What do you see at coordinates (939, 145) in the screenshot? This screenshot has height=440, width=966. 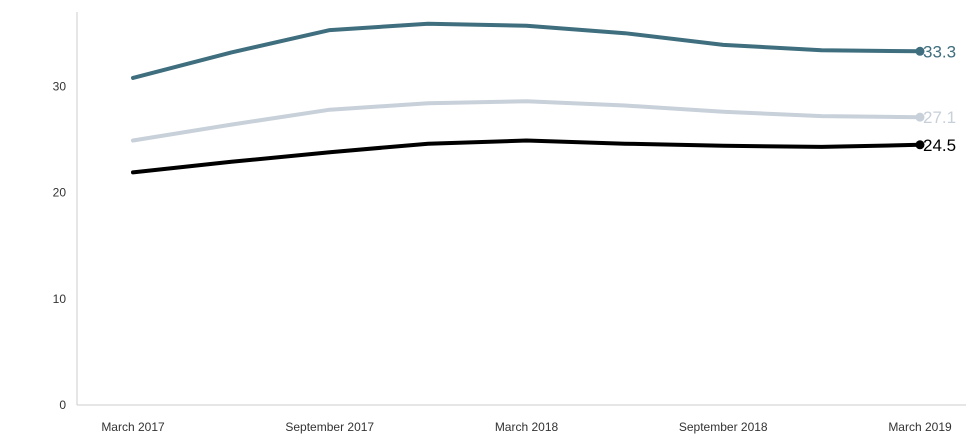 I see `series-end-label: 24.5` at bounding box center [939, 145].